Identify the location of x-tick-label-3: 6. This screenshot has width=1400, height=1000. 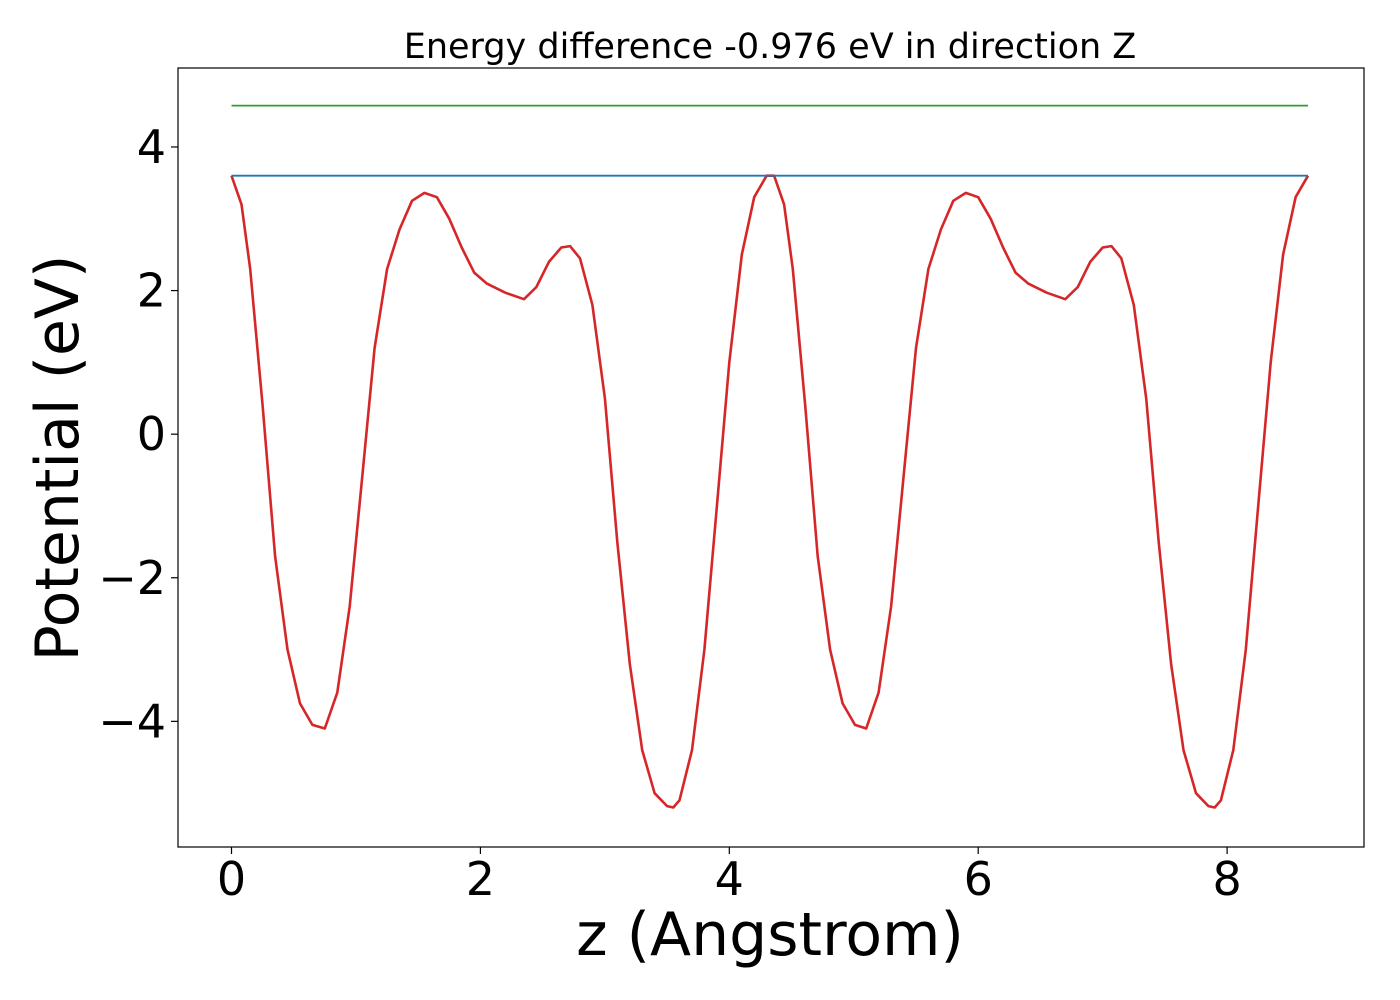
(978, 879).